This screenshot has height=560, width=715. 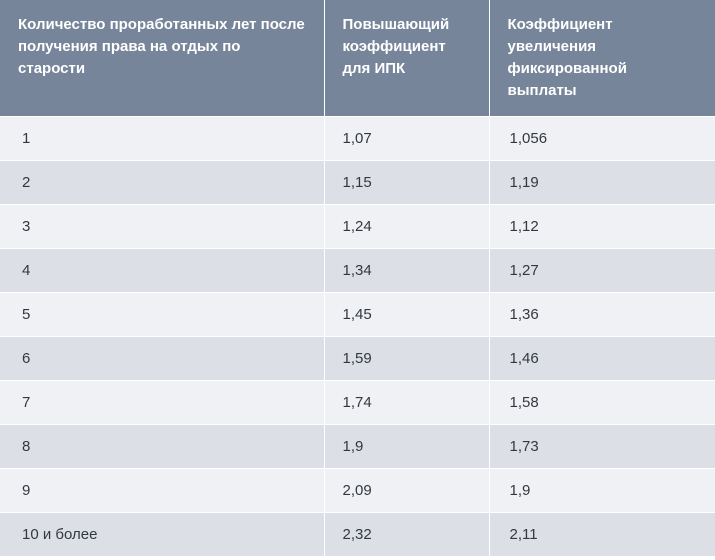 I want to click on cell-ipk: 1,45, so click(x=407, y=313).